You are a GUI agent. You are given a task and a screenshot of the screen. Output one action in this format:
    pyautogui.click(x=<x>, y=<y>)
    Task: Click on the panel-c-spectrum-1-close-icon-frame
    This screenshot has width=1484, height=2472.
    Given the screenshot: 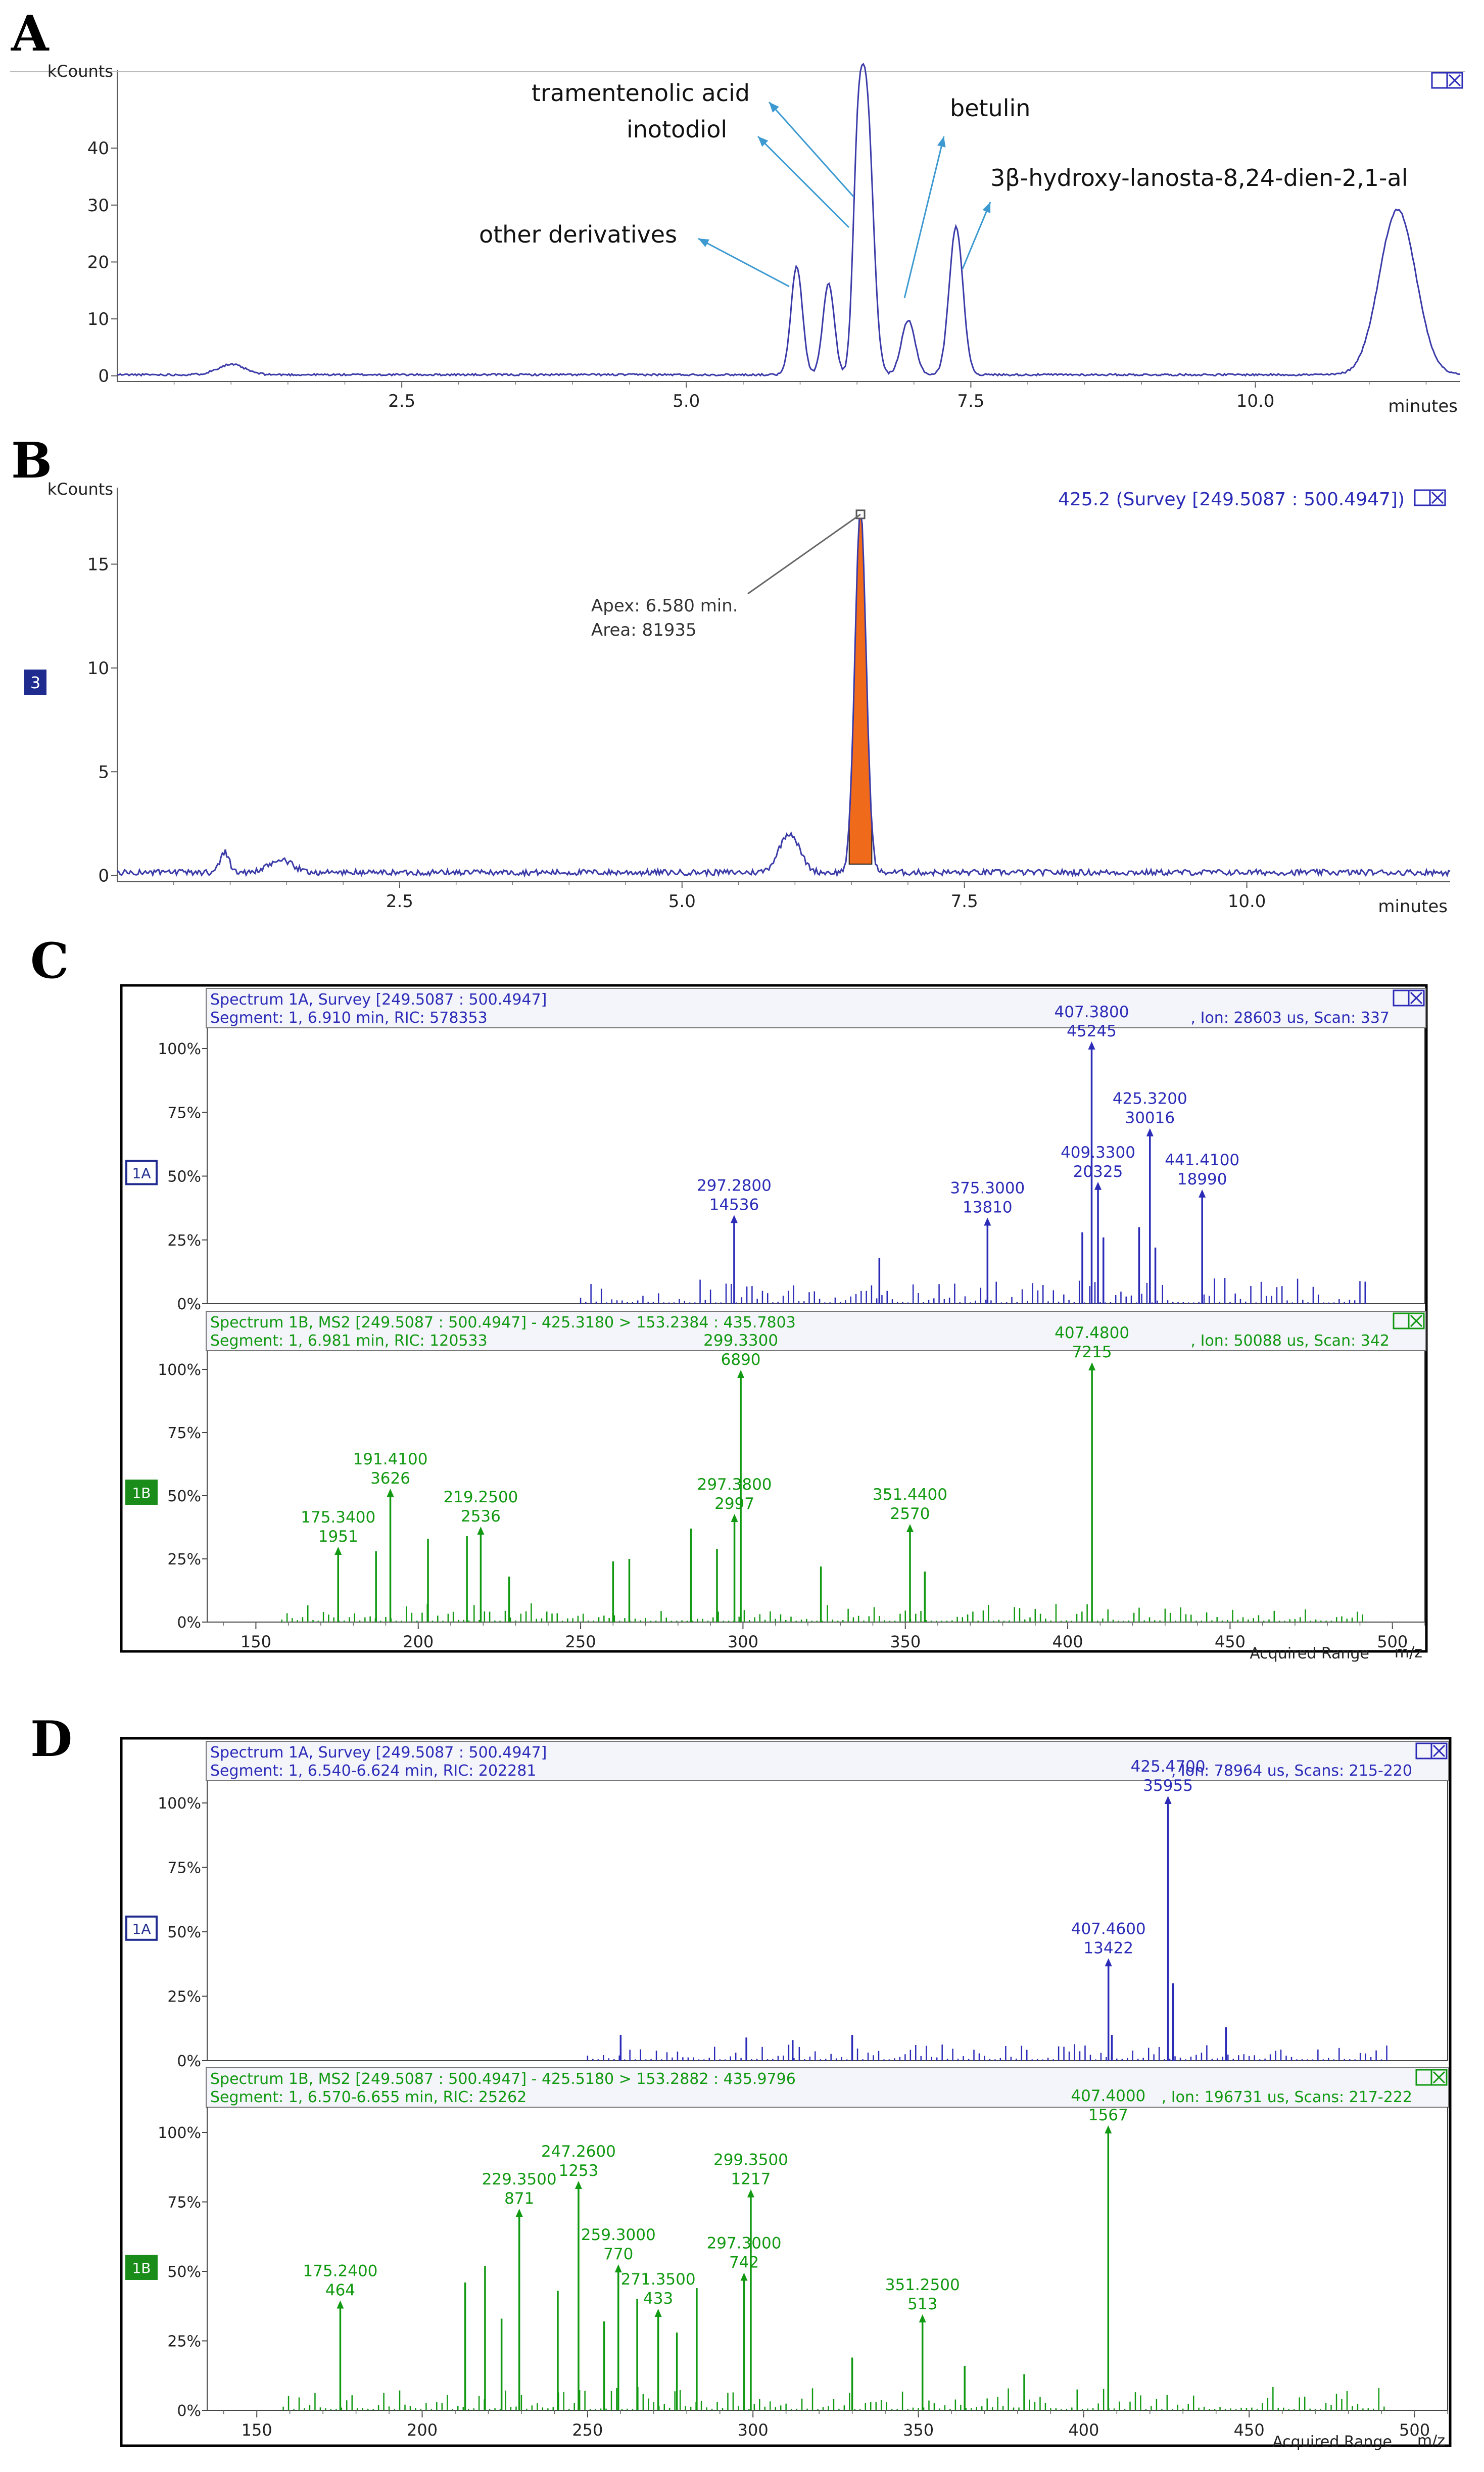 What is the action you would take?
    pyautogui.click(x=1417, y=1320)
    